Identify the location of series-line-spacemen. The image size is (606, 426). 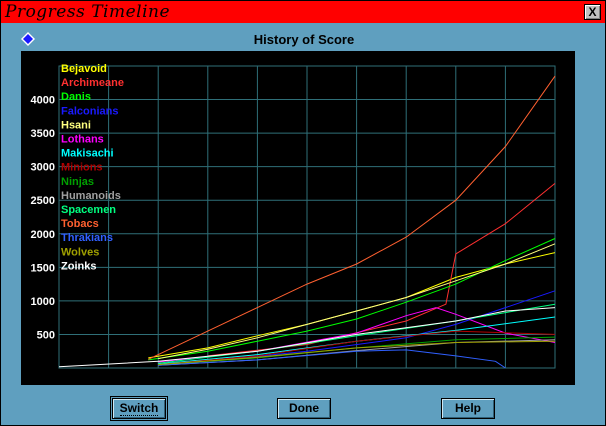
(357, 333).